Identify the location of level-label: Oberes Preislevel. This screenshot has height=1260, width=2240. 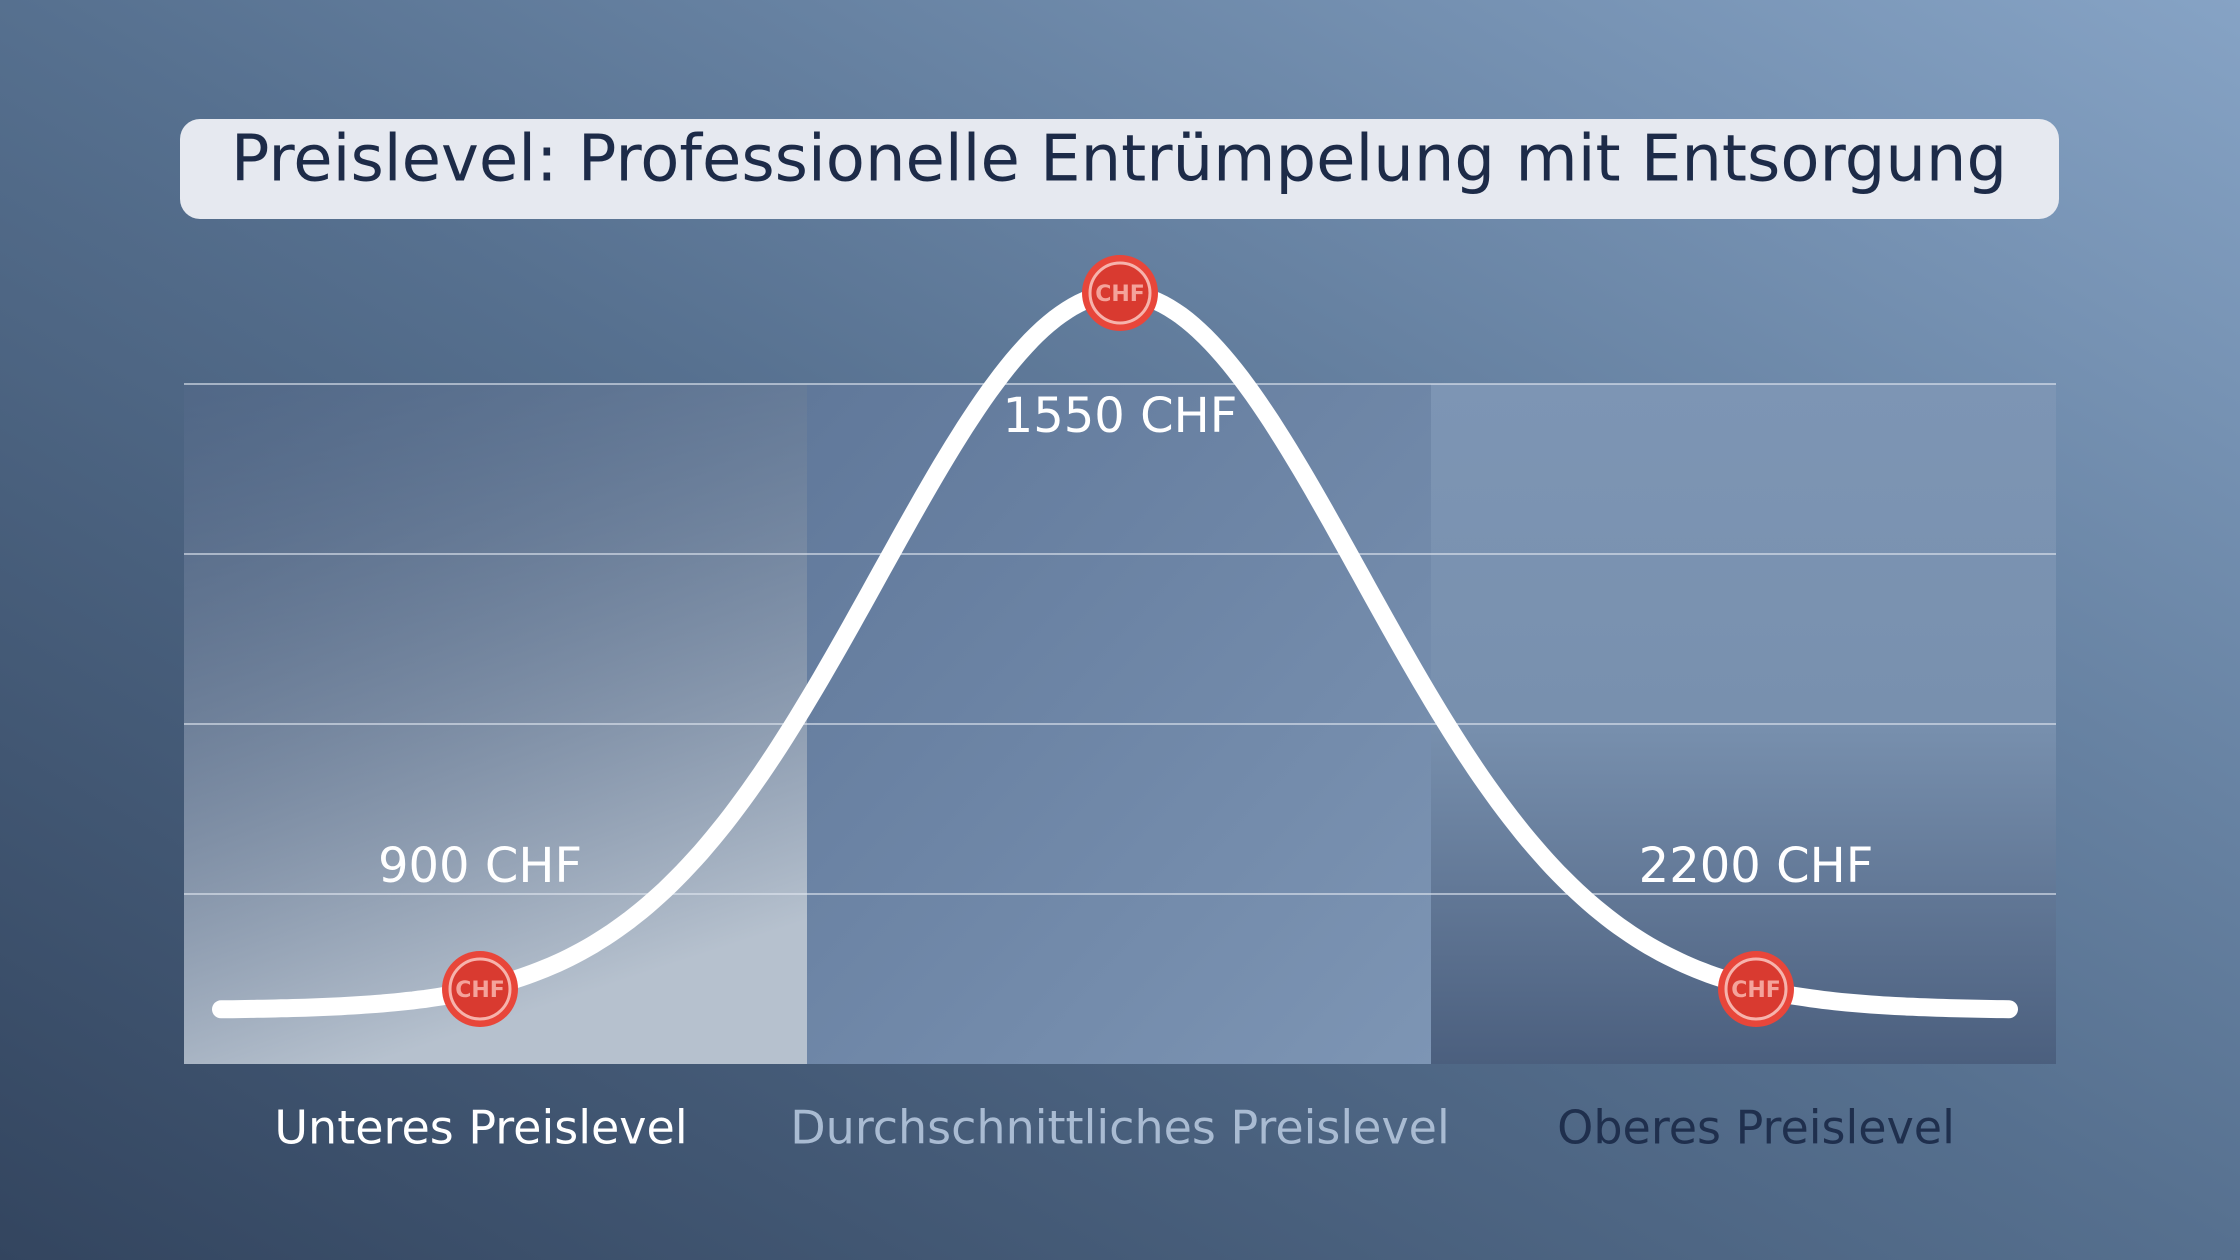
(1756, 1128).